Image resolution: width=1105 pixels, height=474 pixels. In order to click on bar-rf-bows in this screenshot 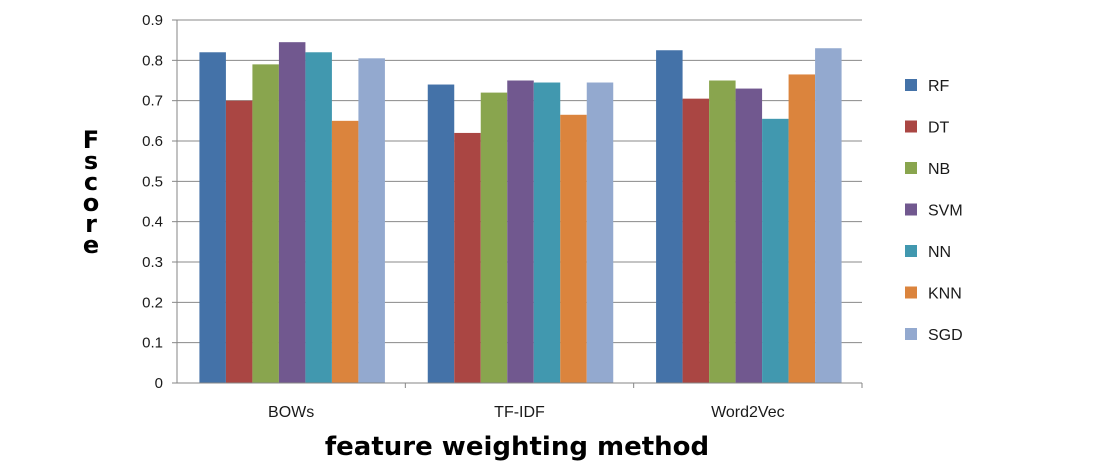, I will do `click(212, 218)`.